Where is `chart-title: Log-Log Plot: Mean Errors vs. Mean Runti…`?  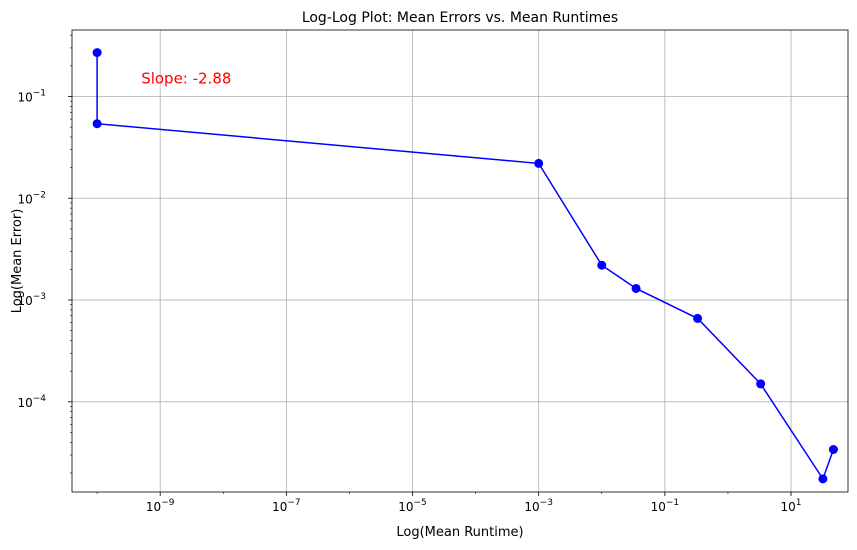
chart-title: Log-Log Plot: Mean Errors vs. Mean Runti… is located at coordinates (460, 18).